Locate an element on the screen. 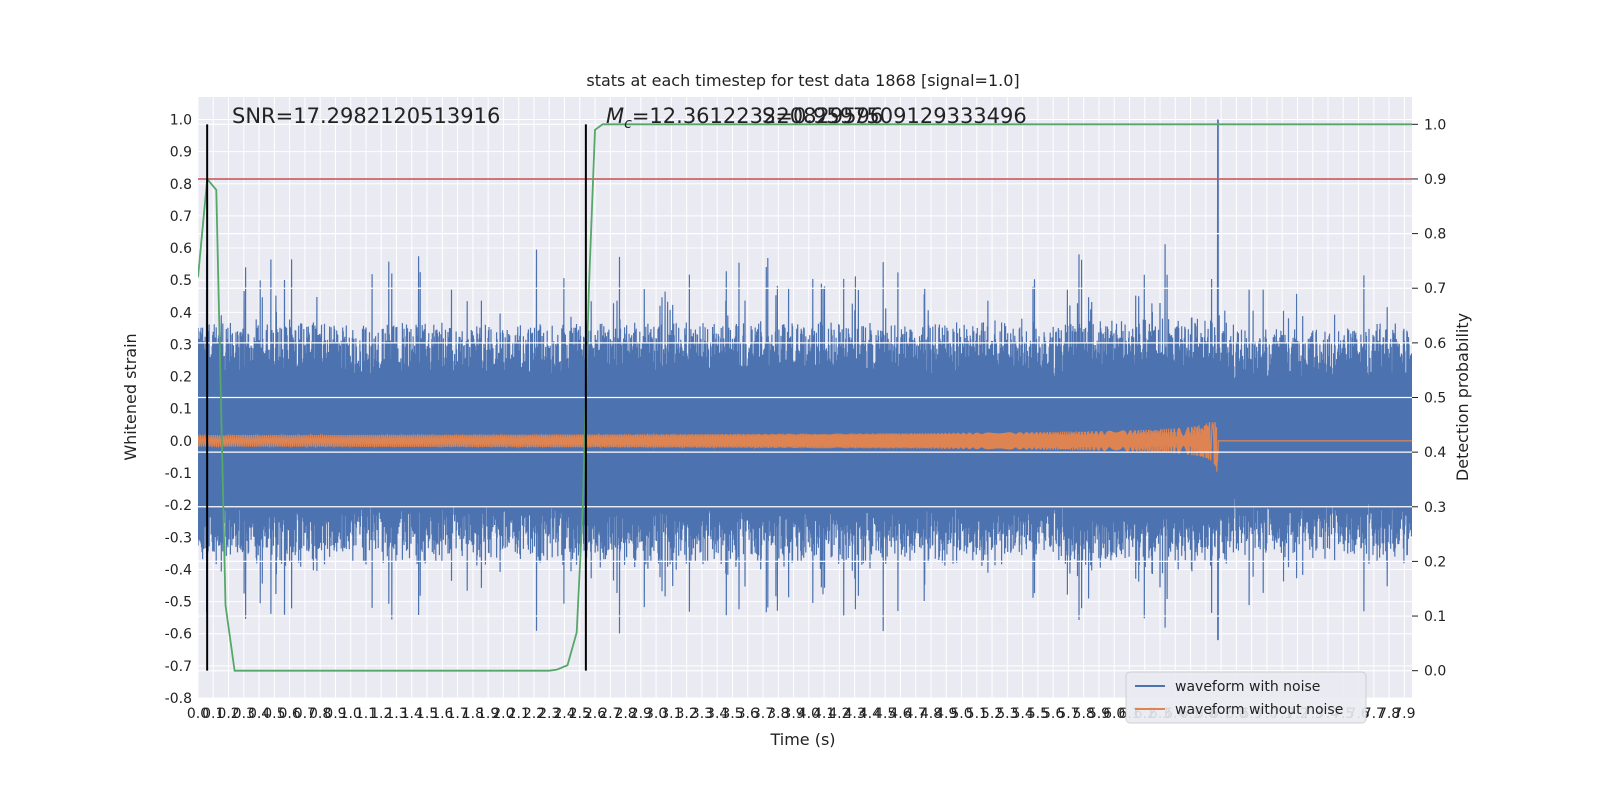  x-tick-label: 4.8 is located at coordinates (931, 714).